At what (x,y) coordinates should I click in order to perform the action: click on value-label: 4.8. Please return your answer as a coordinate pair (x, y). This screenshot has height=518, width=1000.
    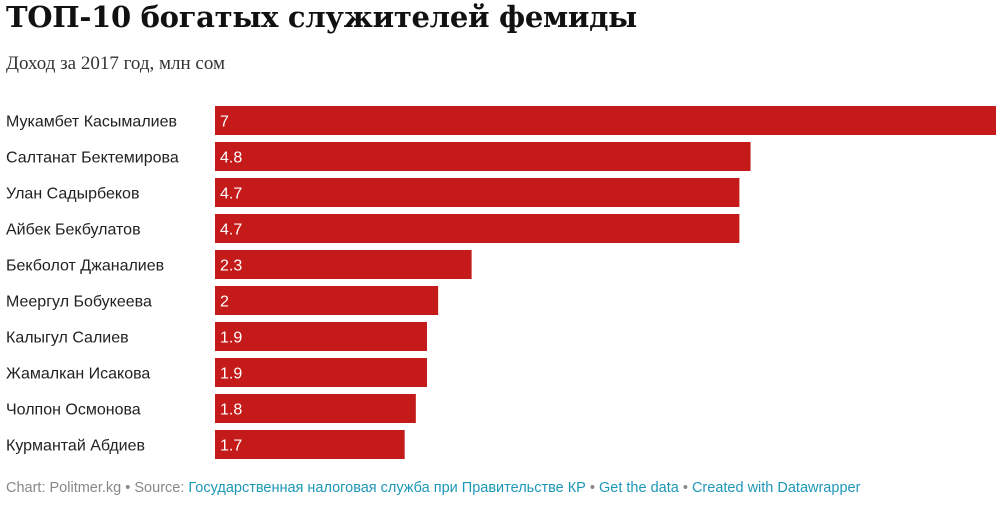
    Looking at the image, I should click on (231, 158).